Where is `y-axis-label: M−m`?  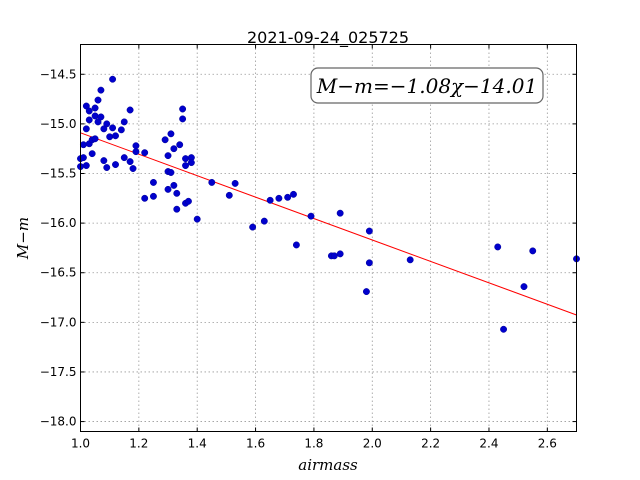
y-axis-label: M−m is located at coordinates (23, 238).